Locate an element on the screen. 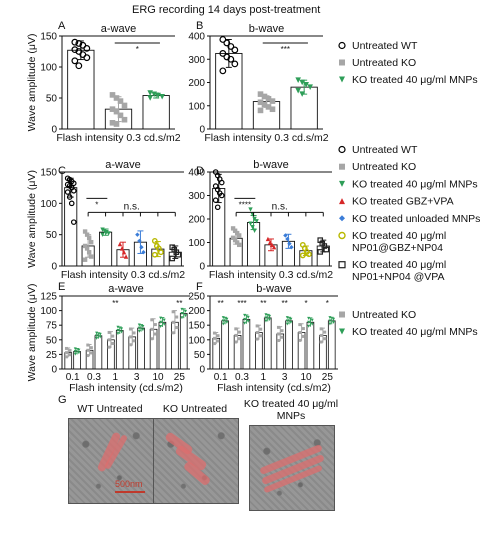  figure-title: ERG recording 14 days post-treatment is located at coordinates (226, 10).